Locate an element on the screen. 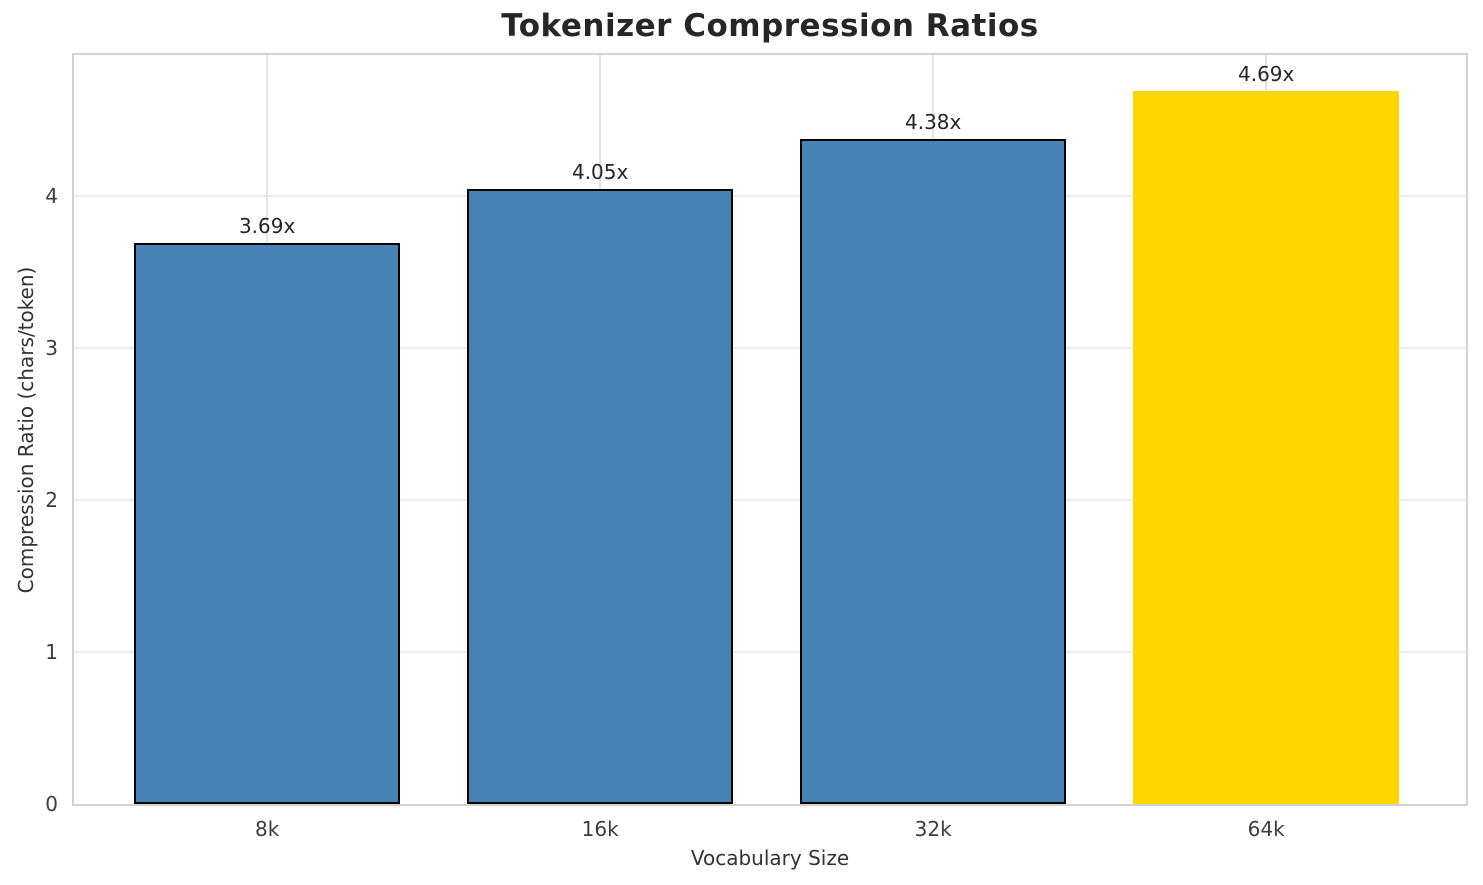 The height and width of the screenshot is (885, 1483). y-tick-label: 0 is located at coordinates (51, 804).